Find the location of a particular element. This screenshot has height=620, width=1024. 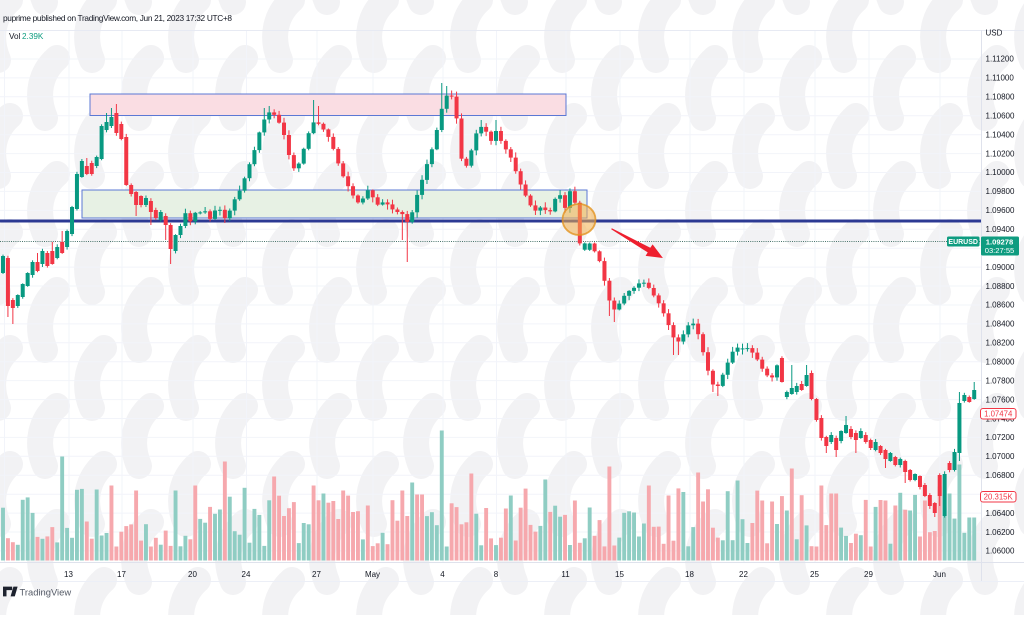

svg-text: 2.39K is located at coordinates (33, 36).